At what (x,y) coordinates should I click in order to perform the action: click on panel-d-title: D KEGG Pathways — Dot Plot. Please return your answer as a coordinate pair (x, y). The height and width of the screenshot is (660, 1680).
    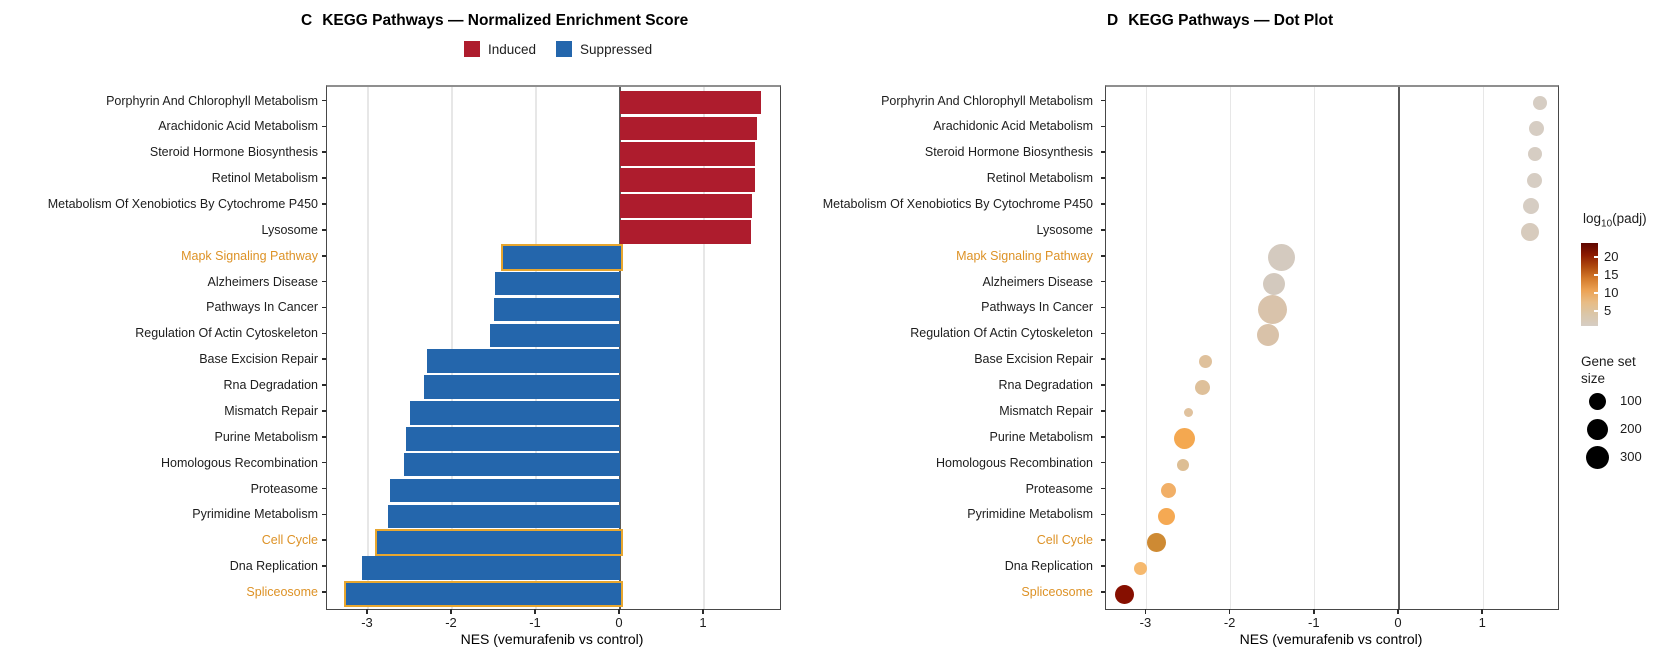
    Looking at the image, I should click on (1220, 21).